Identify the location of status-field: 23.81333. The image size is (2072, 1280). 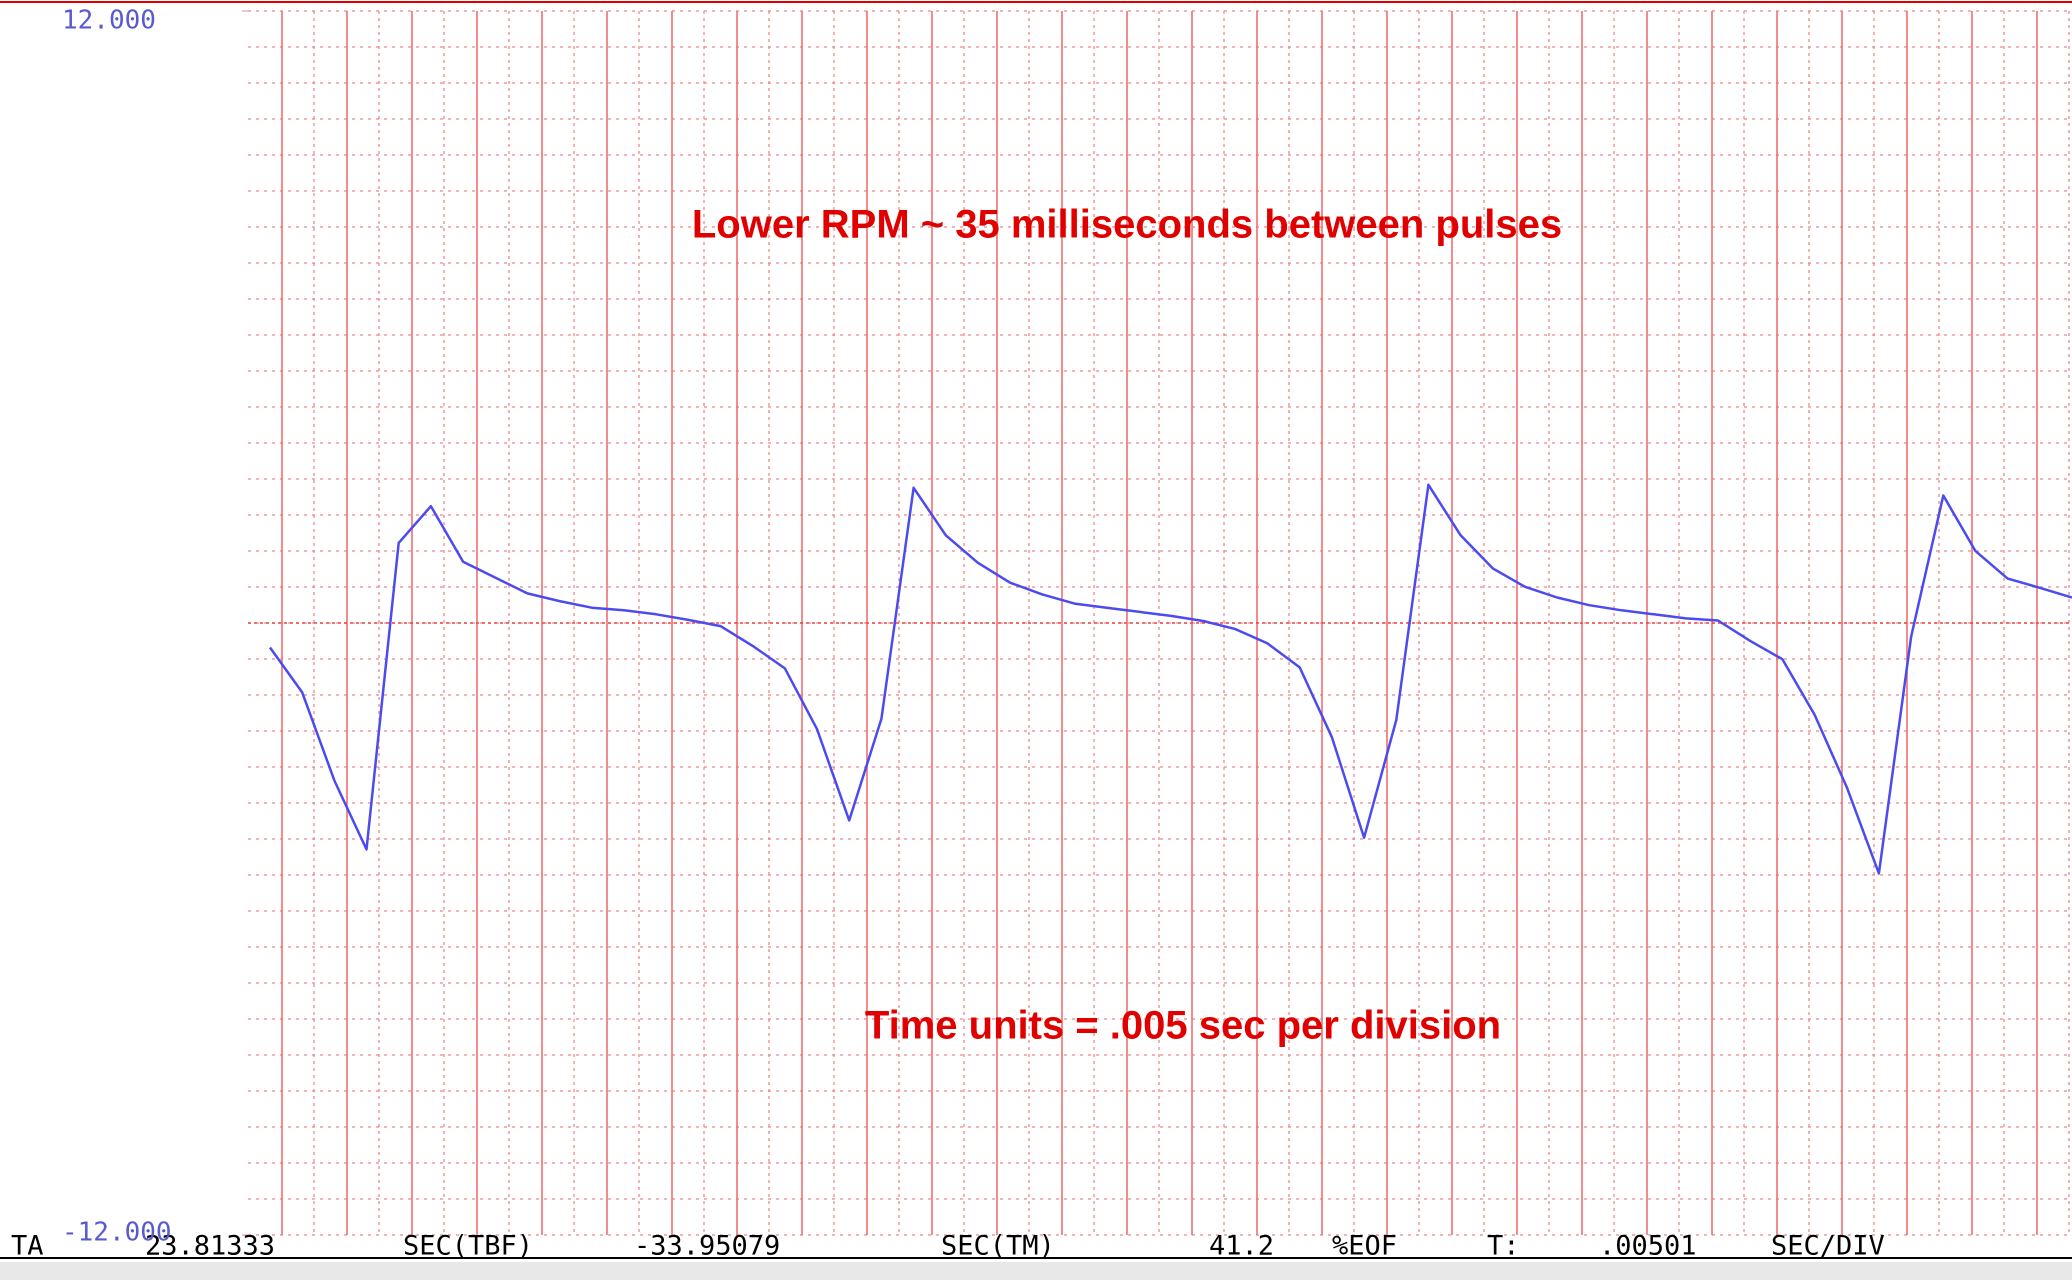
(210, 1246).